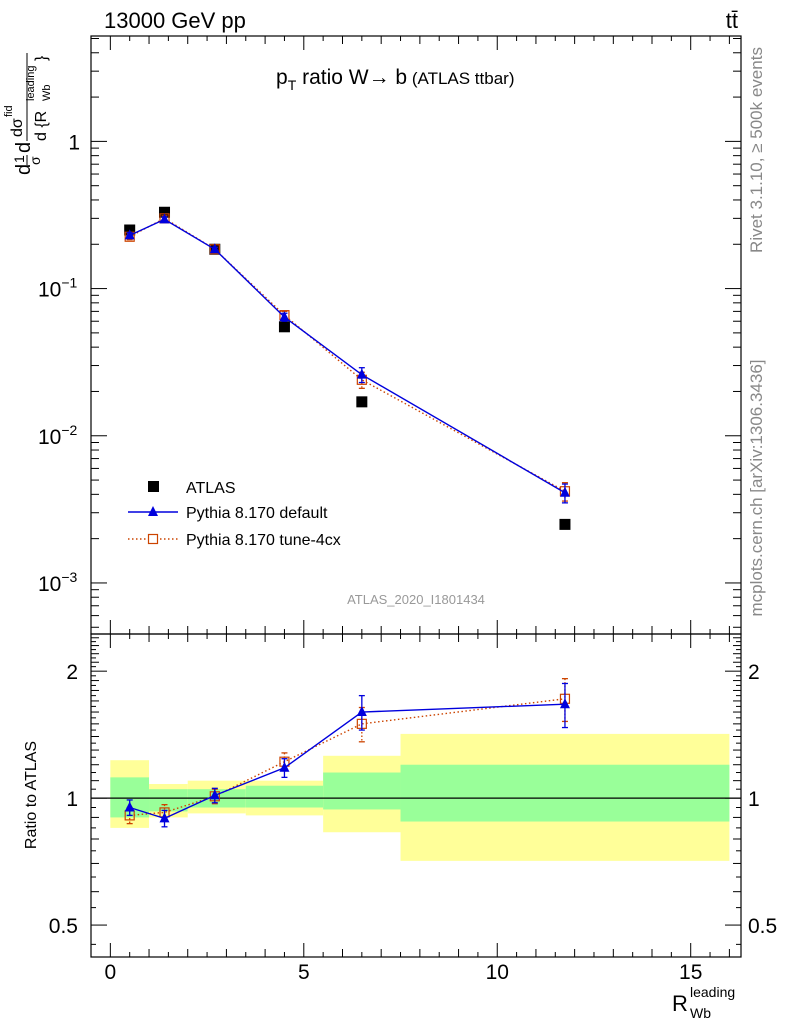 This screenshot has height=1024, width=786. I want to click on x-tick-label: 5, so click(304, 972).